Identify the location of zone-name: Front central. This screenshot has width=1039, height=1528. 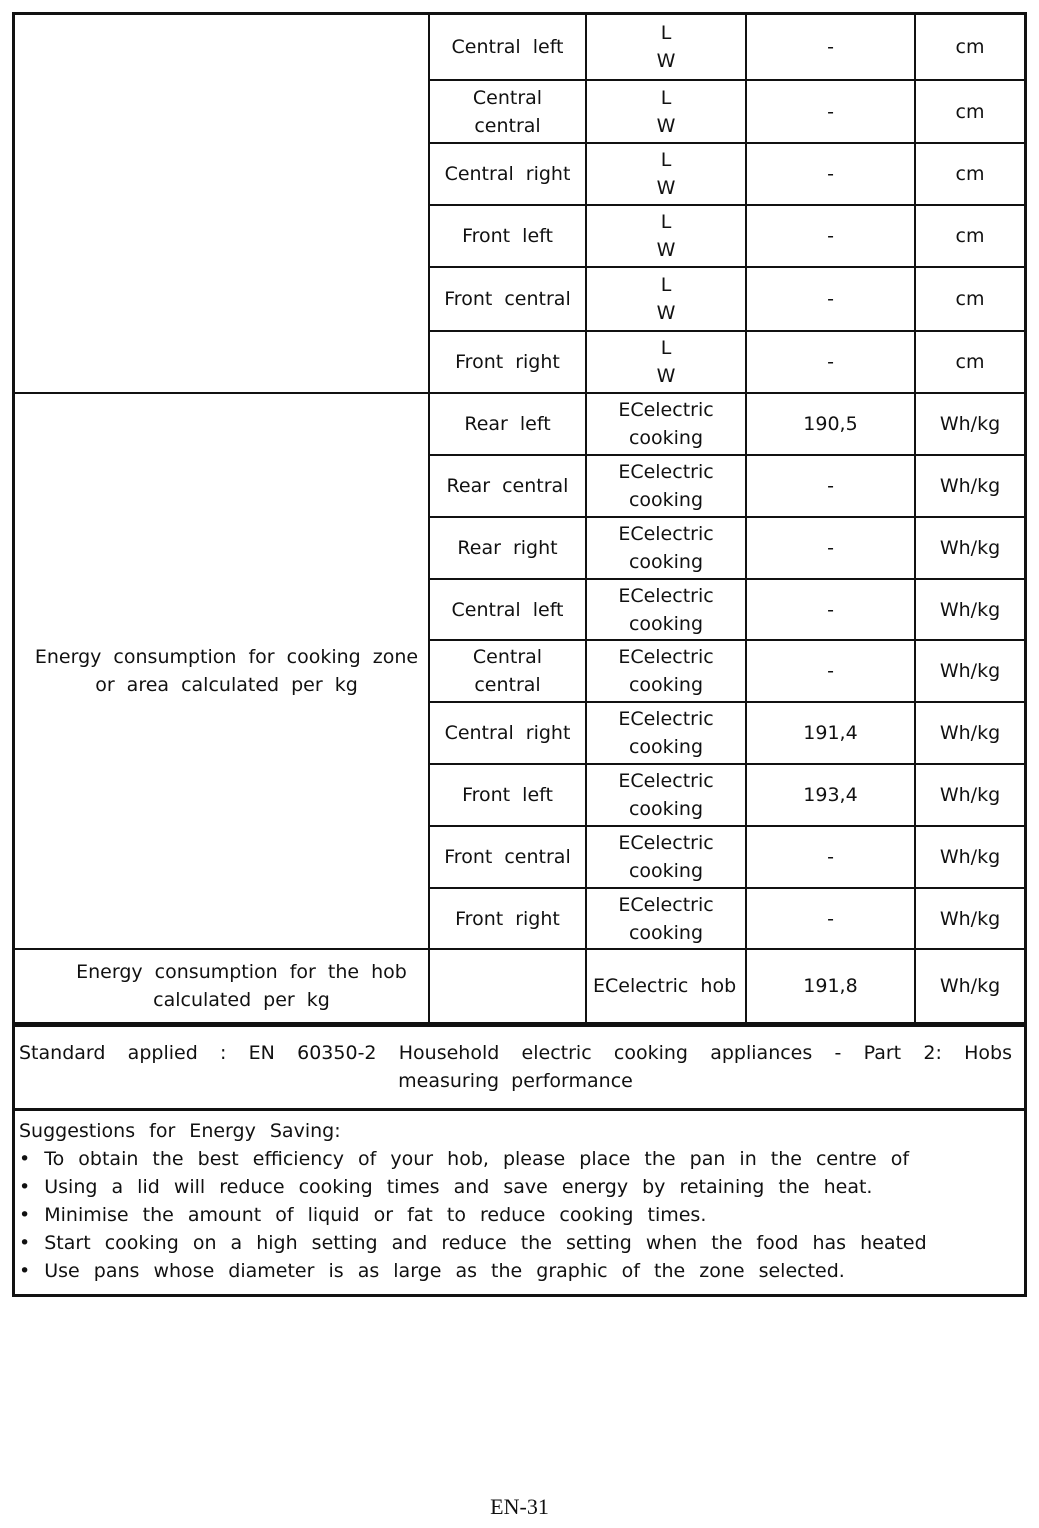
(507, 299).